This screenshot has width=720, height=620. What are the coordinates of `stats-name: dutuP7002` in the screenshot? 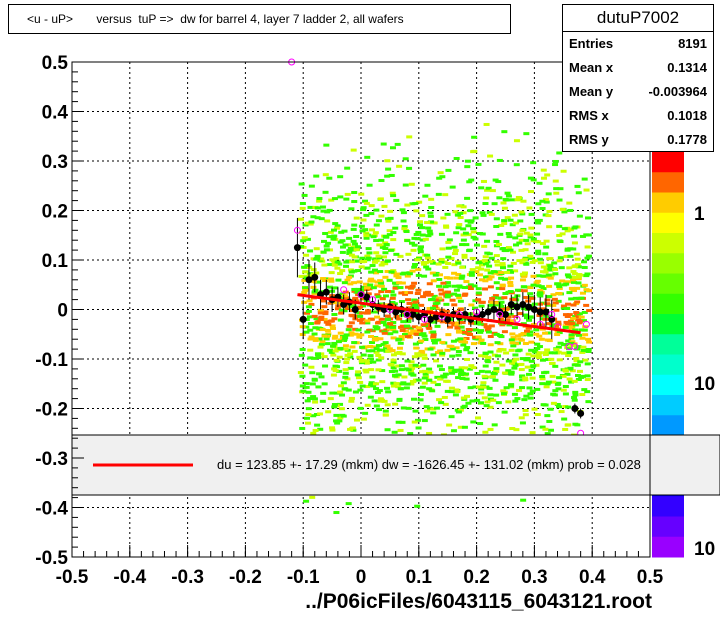 It's located at (638, 18).